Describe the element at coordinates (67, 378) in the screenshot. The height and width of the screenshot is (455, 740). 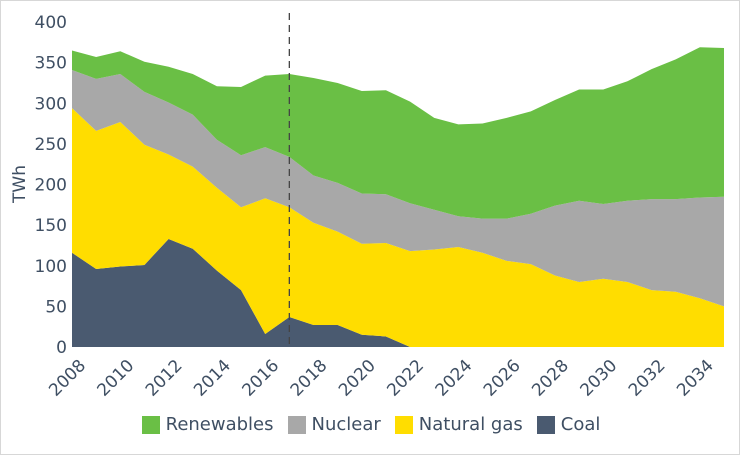
I see `x-tick-label: 2008` at that location.